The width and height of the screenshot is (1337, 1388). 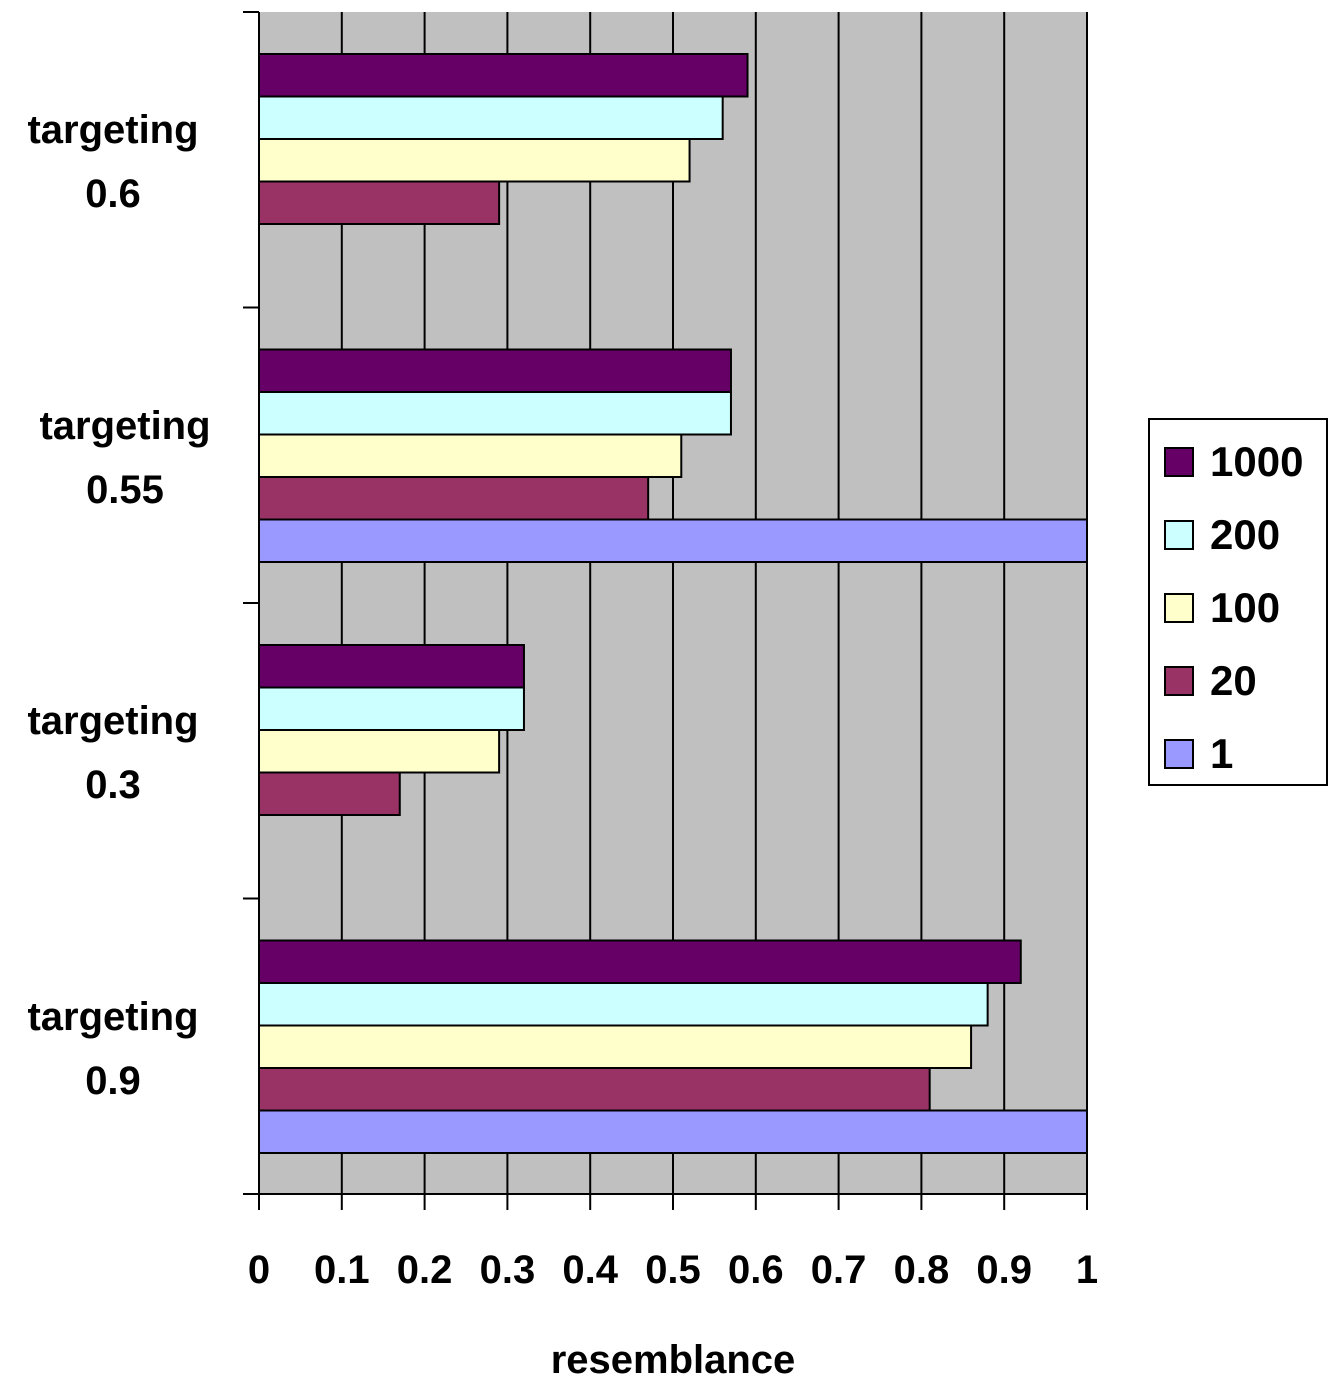 What do you see at coordinates (1198, 753) in the screenshot?
I see `legend-item: 1` at bounding box center [1198, 753].